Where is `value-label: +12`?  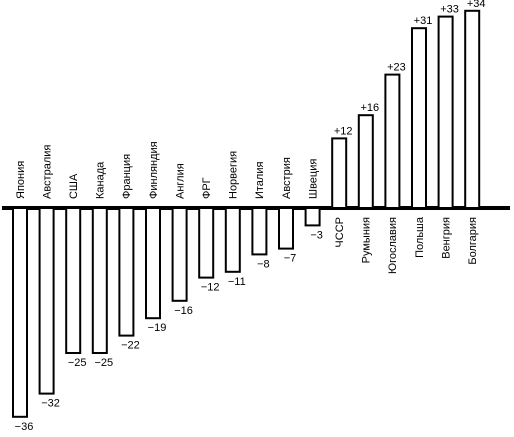 value-label: +12 is located at coordinates (343, 131).